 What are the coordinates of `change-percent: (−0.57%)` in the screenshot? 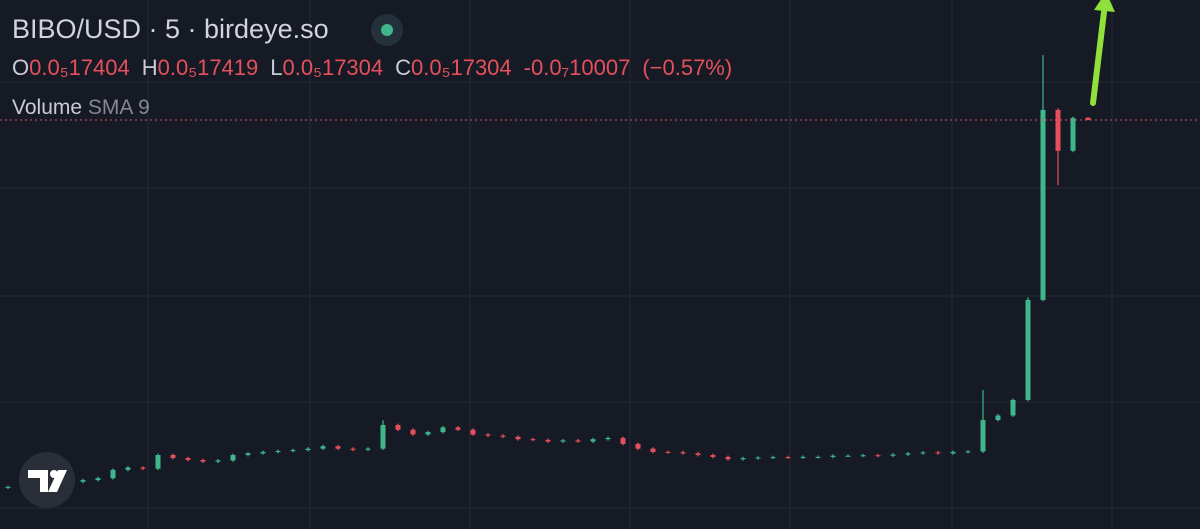 It's located at (687, 67).